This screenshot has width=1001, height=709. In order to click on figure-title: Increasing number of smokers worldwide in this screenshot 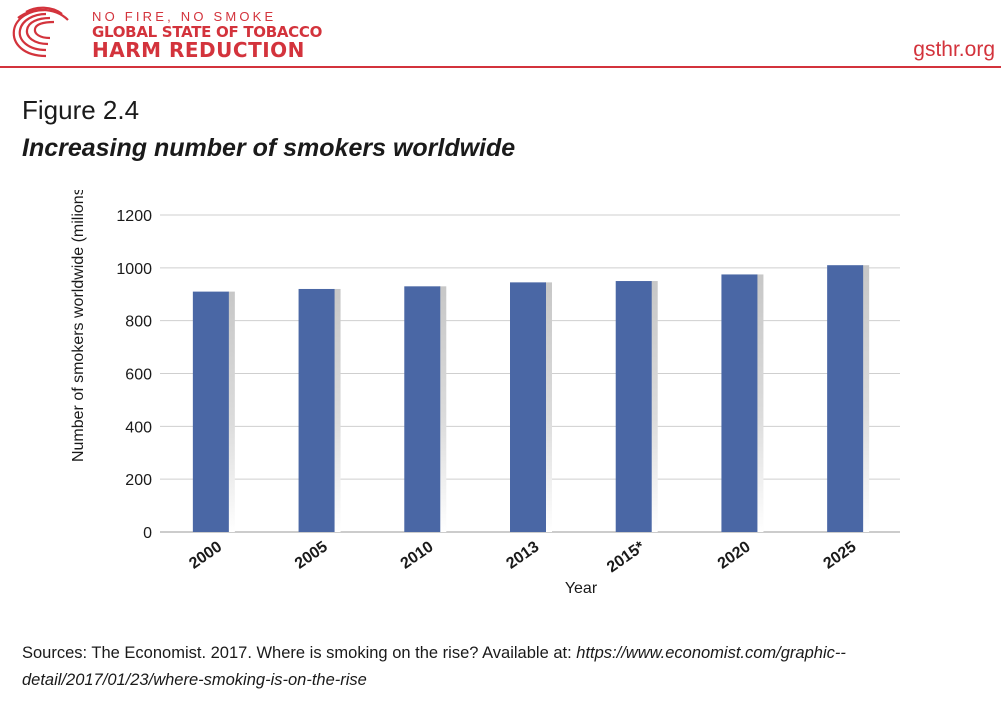, I will do `click(269, 148)`.